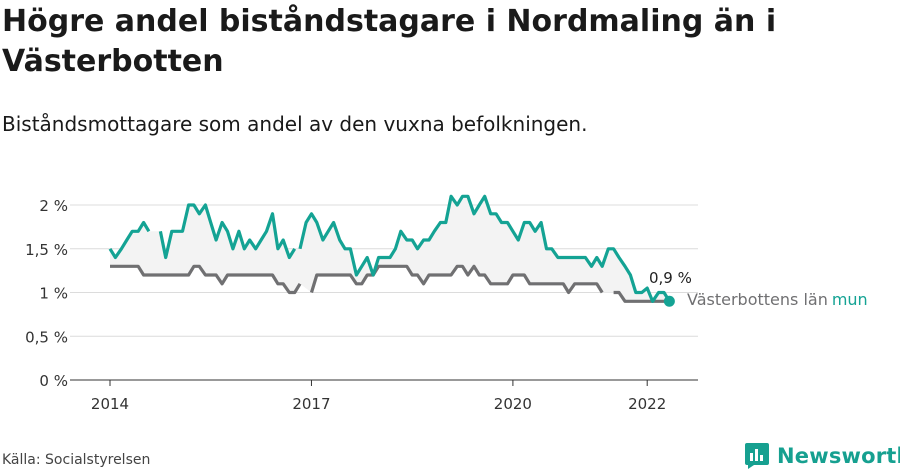 The height and width of the screenshot is (474, 900). Describe the element at coordinates (670, 278) in the screenshot. I see `end-value-label: 0,9 %` at that location.